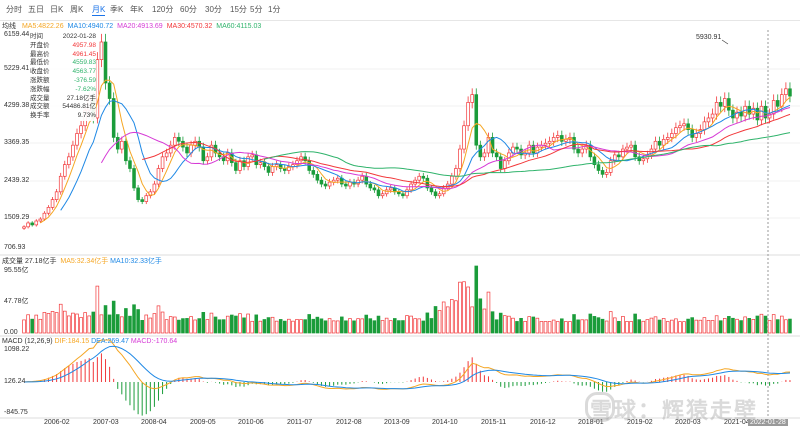  I want to click on price-axis-label: 5229.41, so click(17, 68).